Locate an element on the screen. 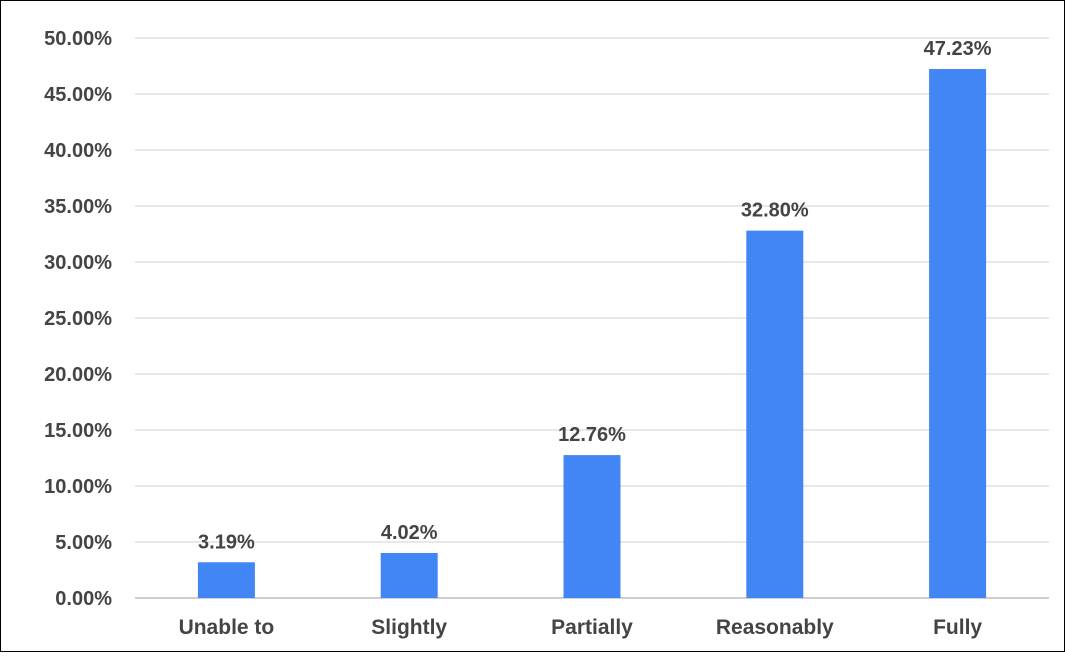 The height and width of the screenshot is (656, 1065). y-tick-label: 25.00% is located at coordinates (78, 319).